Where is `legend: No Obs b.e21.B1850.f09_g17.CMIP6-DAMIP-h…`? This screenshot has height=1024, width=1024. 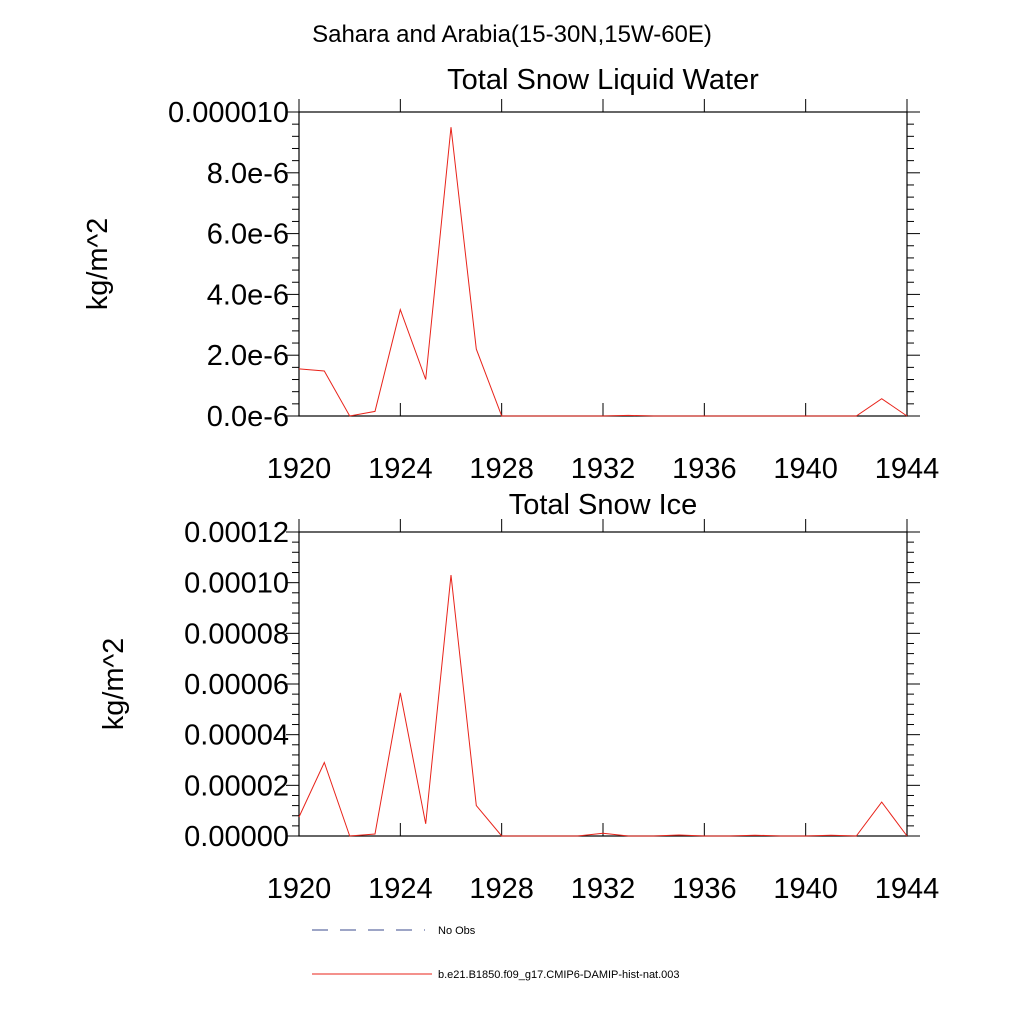 legend: No Obs b.e21.B1850.f09_g17.CMIP6-DAMIP-h… is located at coordinates (496, 953).